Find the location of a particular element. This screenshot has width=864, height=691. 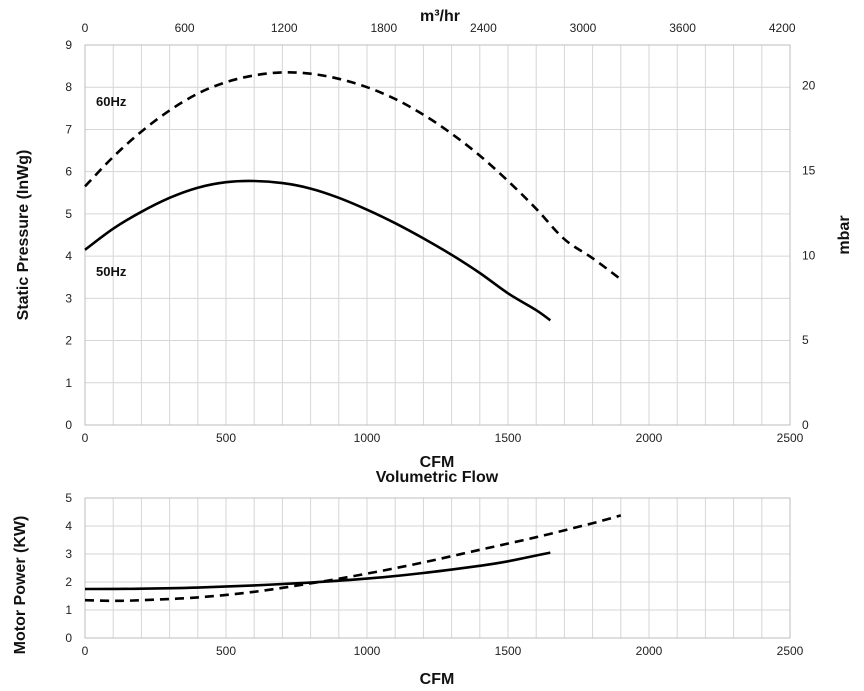

pressure-y2-tick-label: 10 is located at coordinates (809, 255).